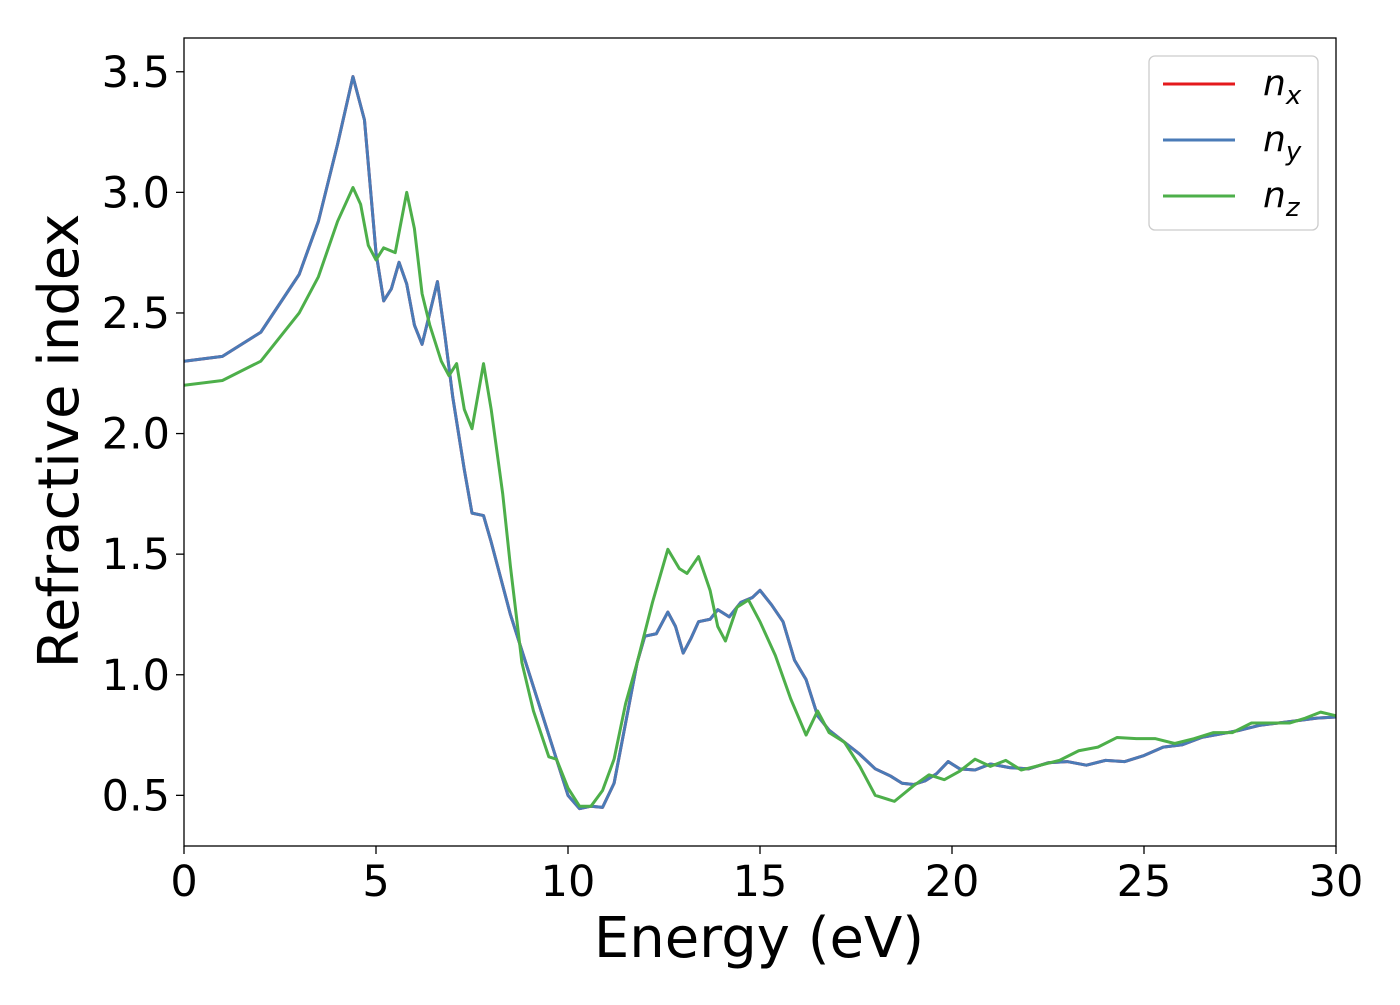  What do you see at coordinates (568, 882) in the screenshot?
I see `x-tick-label: 10` at bounding box center [568, 882].